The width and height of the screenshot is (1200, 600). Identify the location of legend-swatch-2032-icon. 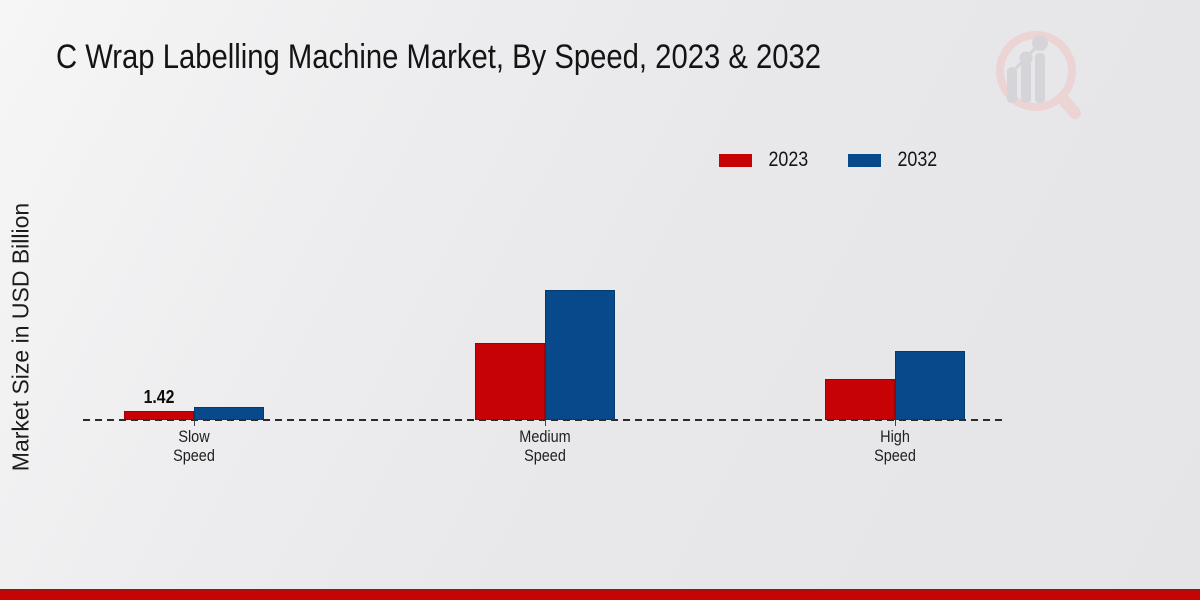
(864, 160).